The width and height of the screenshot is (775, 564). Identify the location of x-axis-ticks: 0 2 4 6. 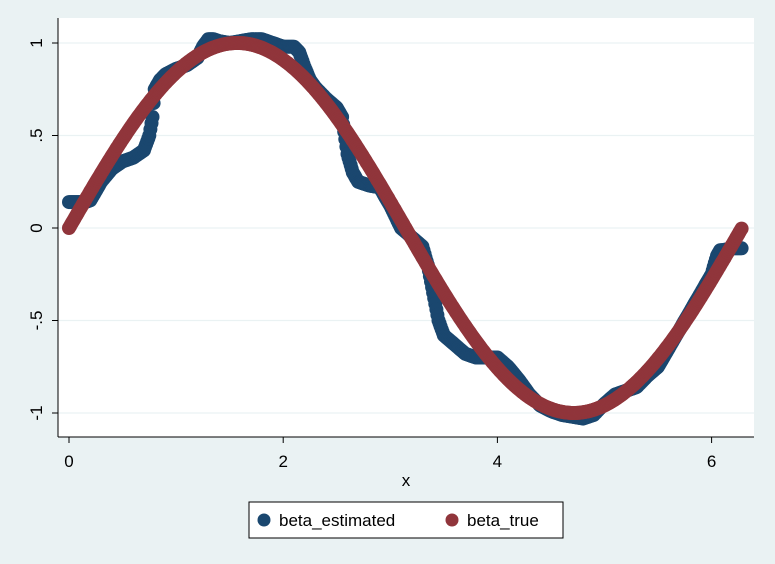
(390, 454).